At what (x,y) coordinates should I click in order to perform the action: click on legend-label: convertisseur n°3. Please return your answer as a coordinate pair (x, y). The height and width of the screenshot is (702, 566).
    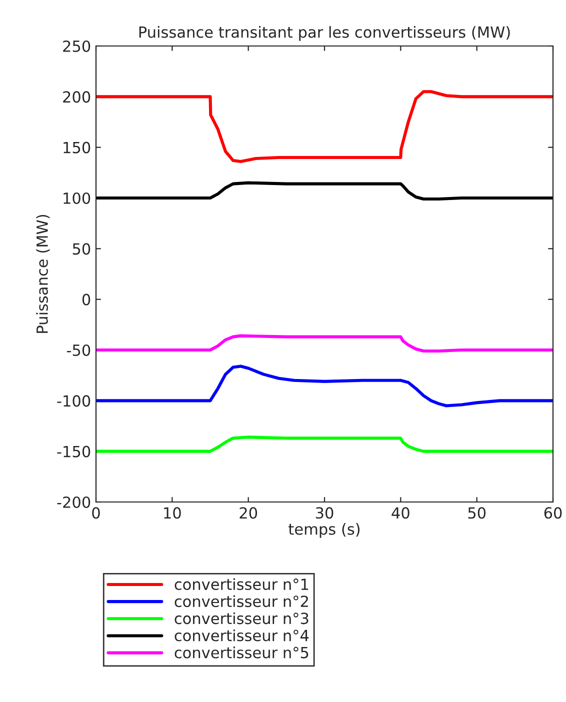
    Looking at the image, I should click on (241, 618).